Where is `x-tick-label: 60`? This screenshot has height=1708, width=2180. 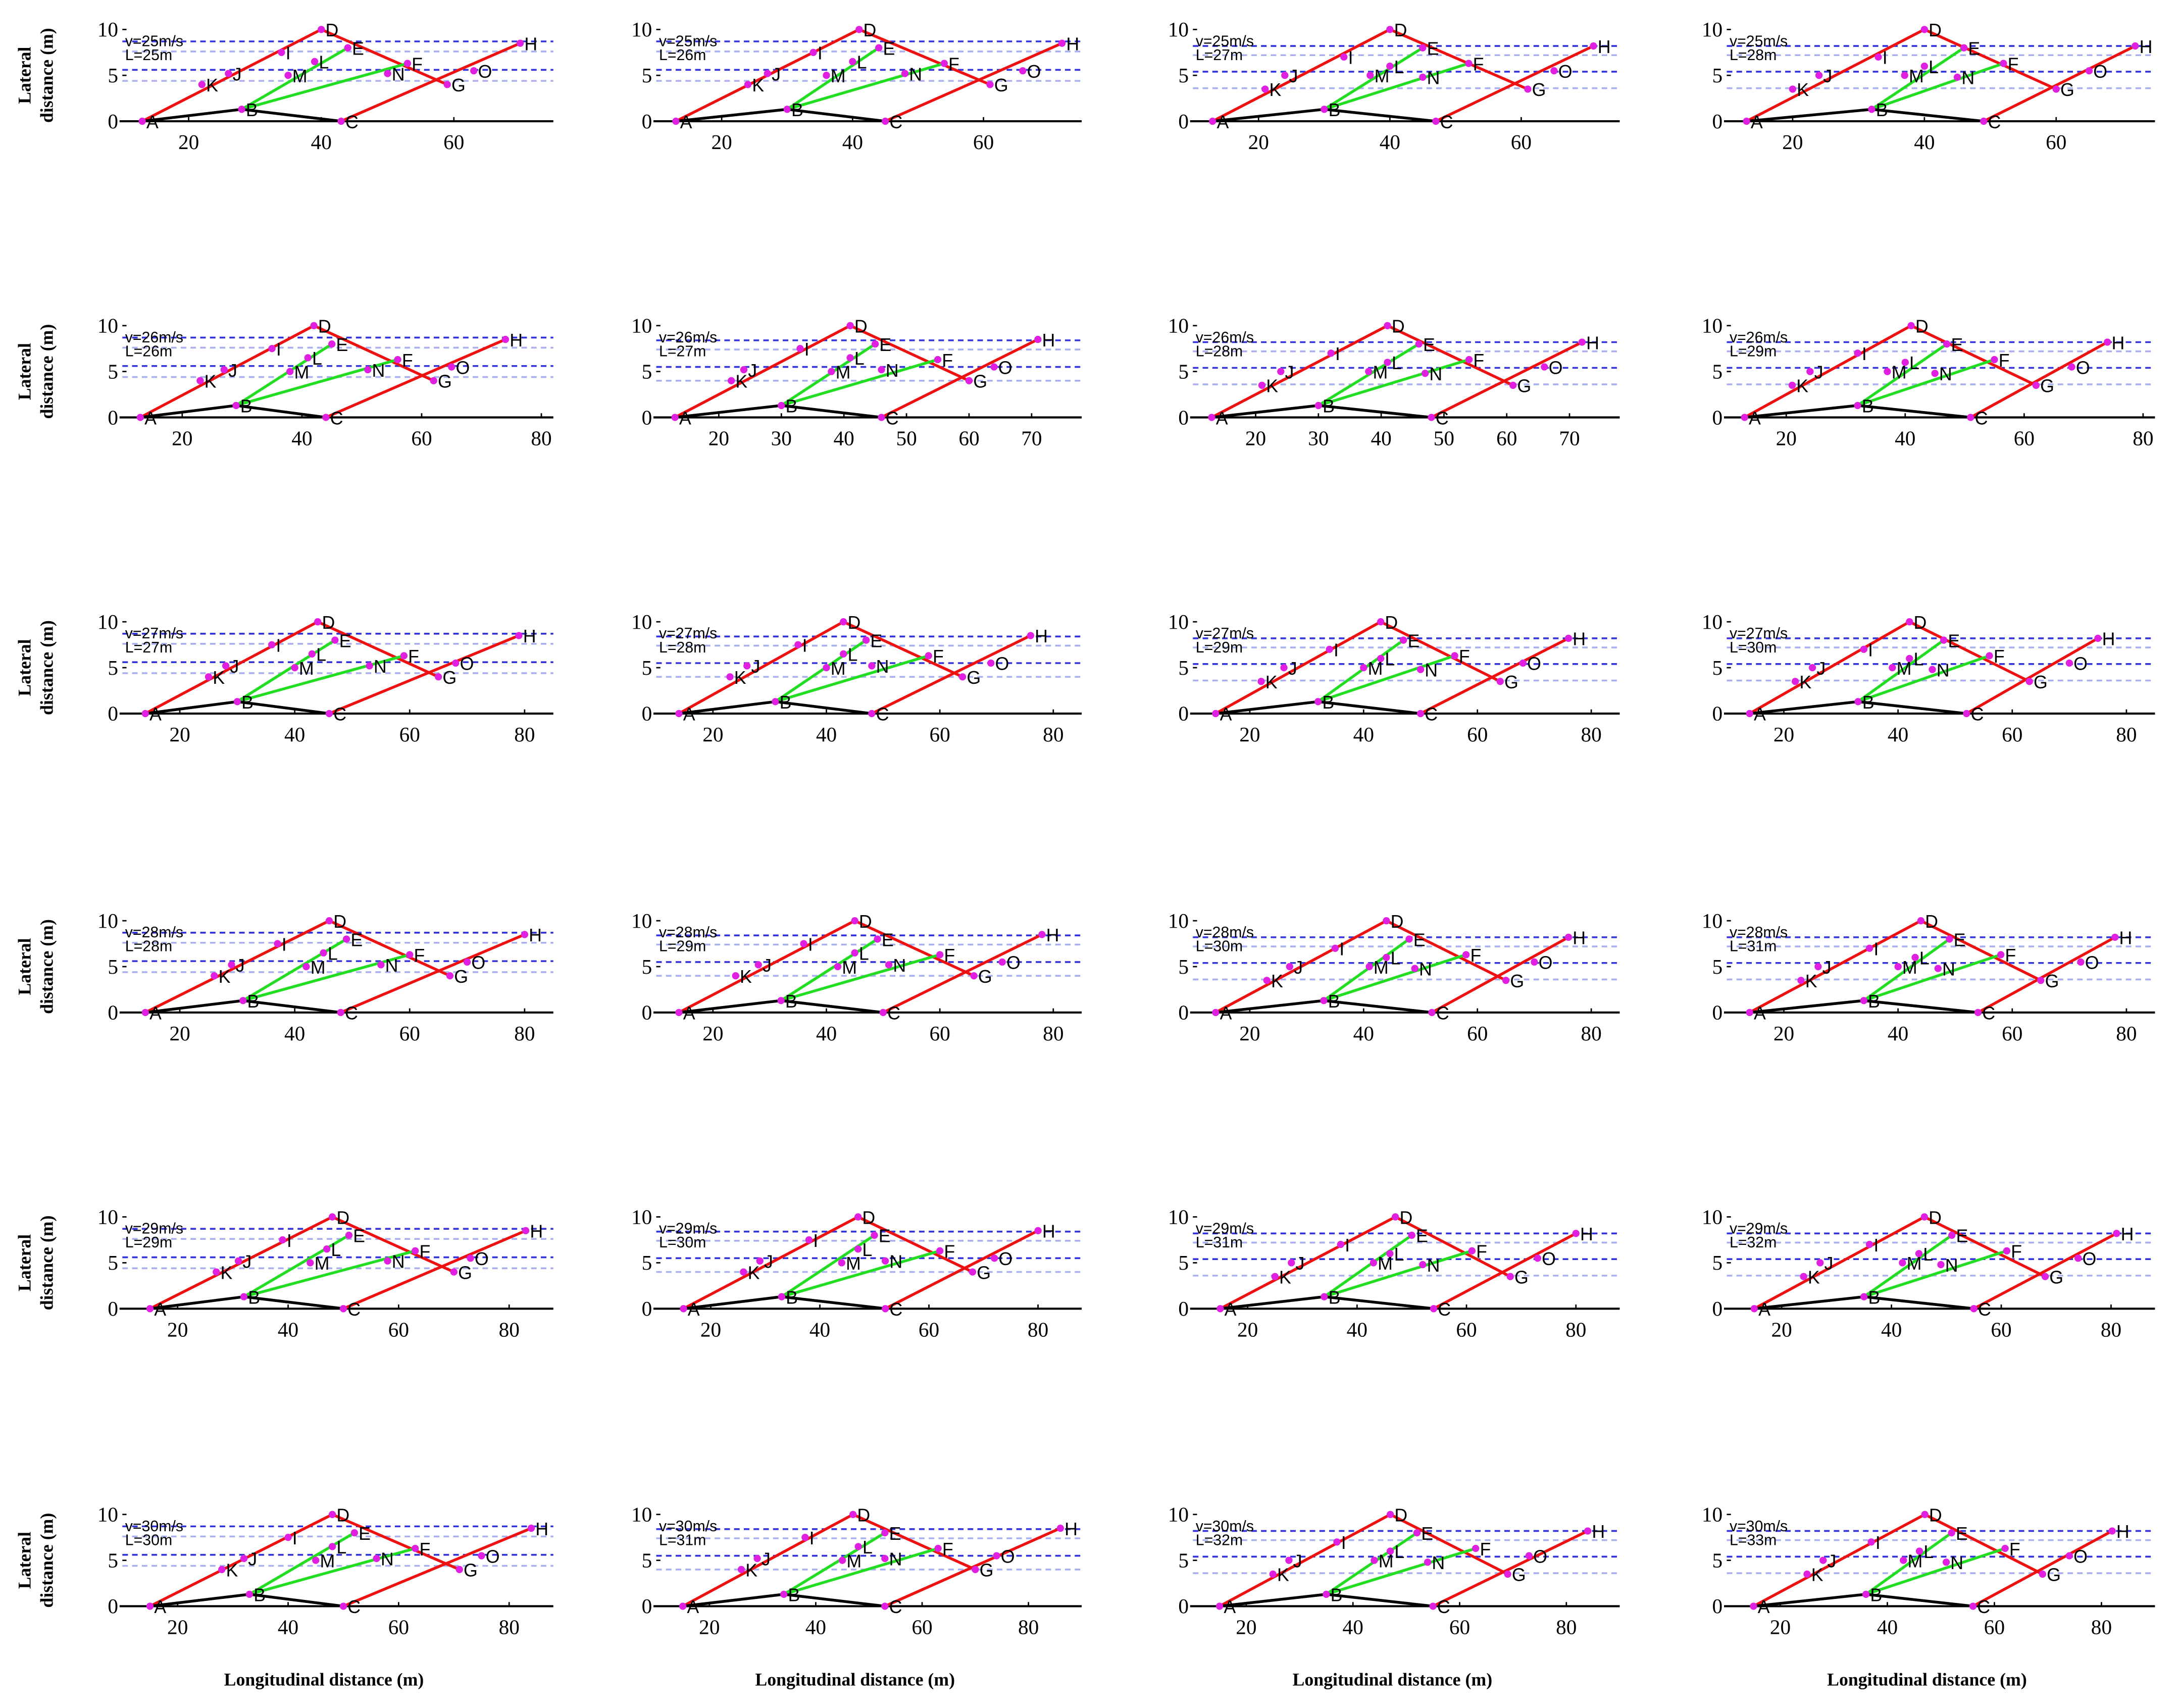
x-tick-label: 60 is located at coordinates (2024, 439).